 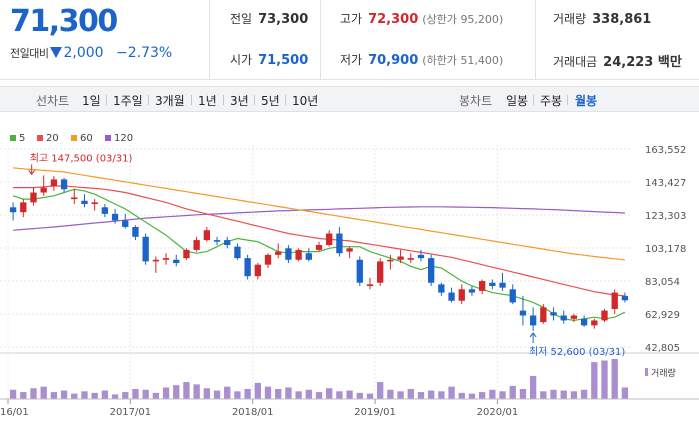 I want to click on change-row: 전일대비 2,000 −2.73%, so click(x=91, y=53).